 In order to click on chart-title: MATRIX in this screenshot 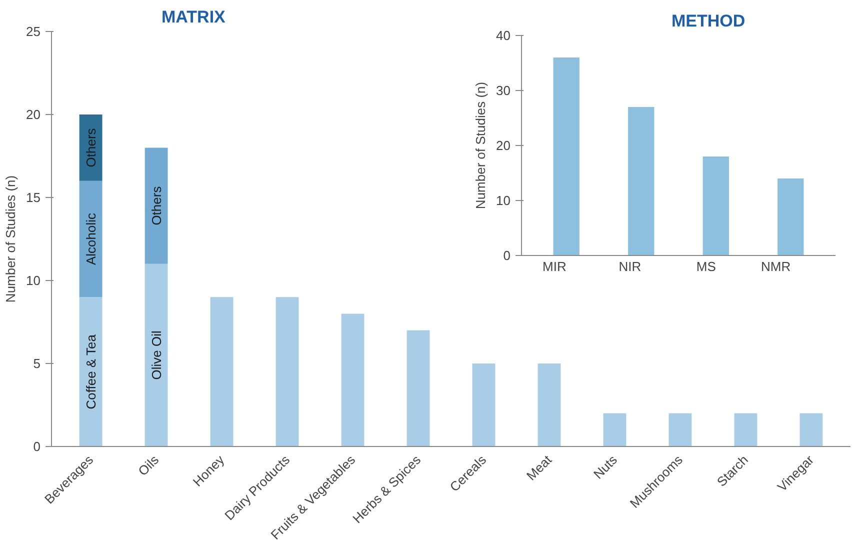, I will do `click(194, 17)`.